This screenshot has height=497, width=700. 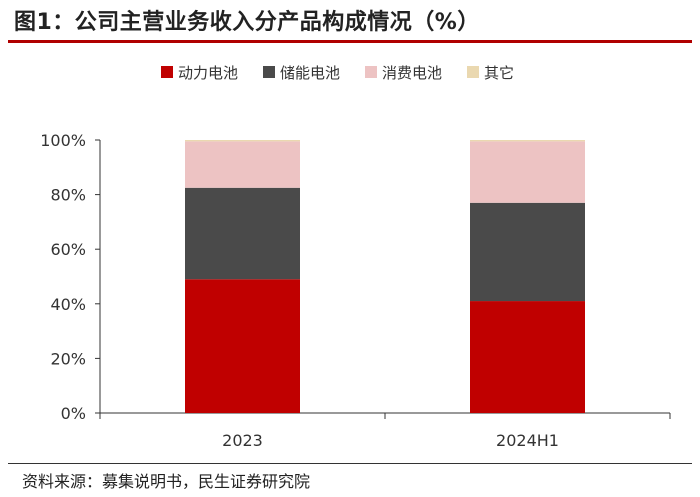 What do you see at coordinates (527, 440) in the screenshot?
I see `x-tick-label: 2024H1` at bounding box center [527, 440].